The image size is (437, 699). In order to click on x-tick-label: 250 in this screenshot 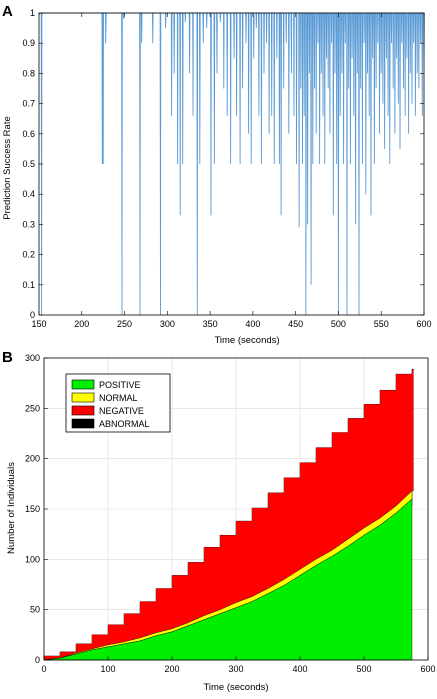, I will do `click(124, 324)`.